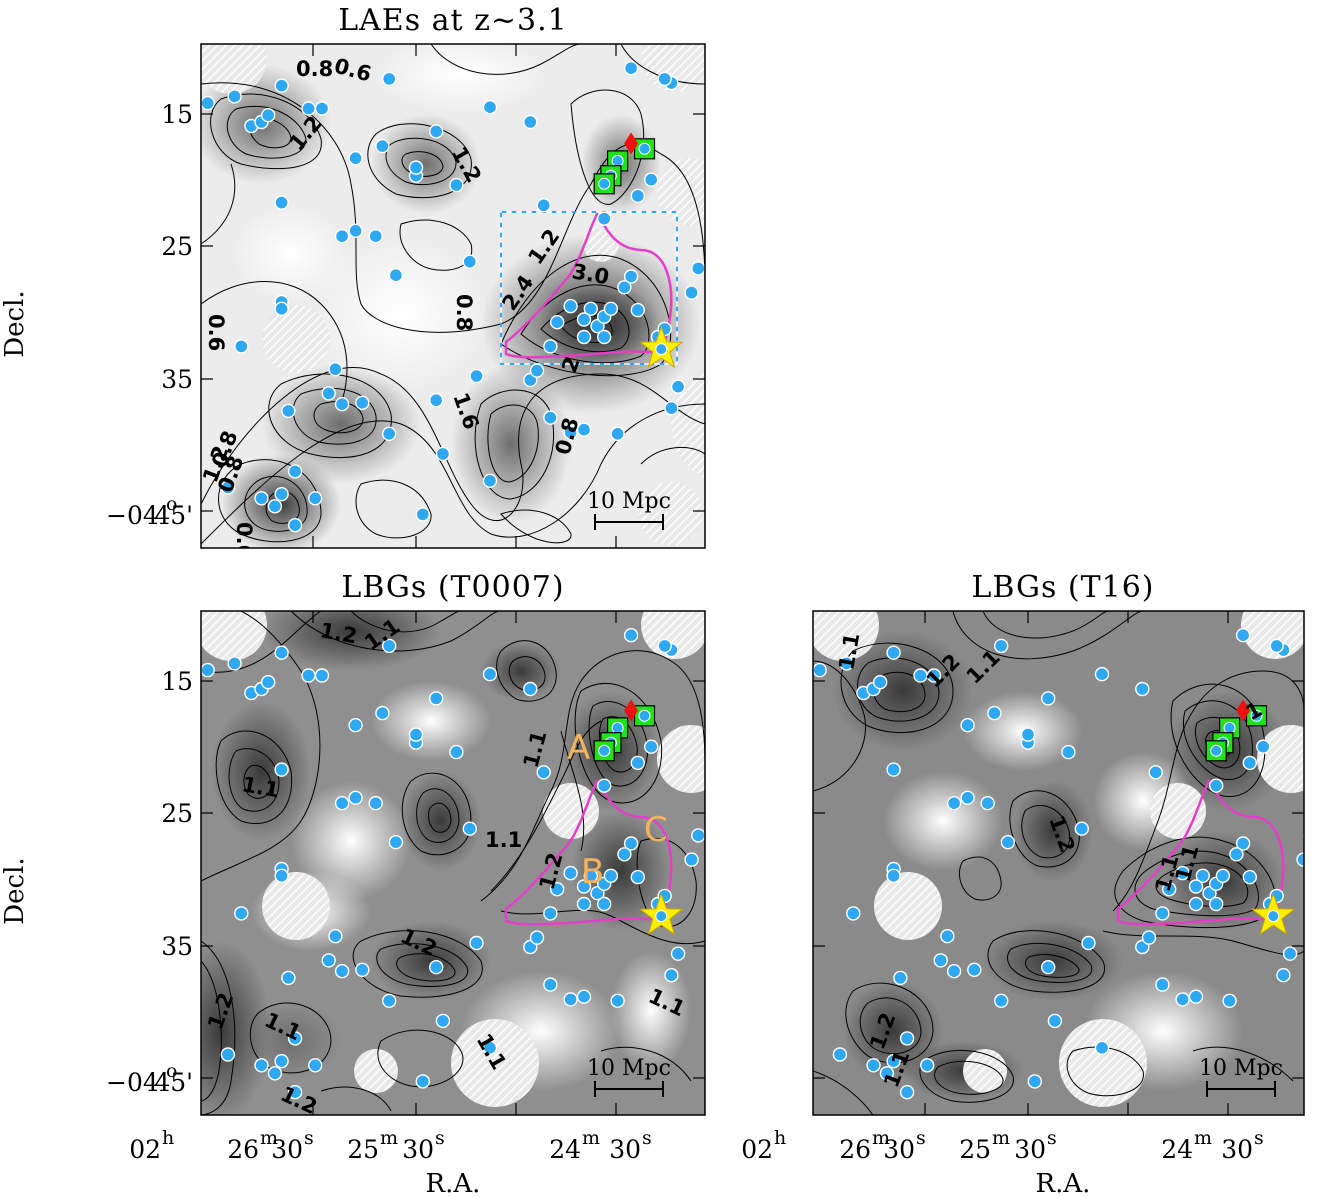  What do you see at coordinates (453, 20) in the screenshot?
I see `panel-laes-title: LAEs at z~3.1` at bounding box center [453, 20].